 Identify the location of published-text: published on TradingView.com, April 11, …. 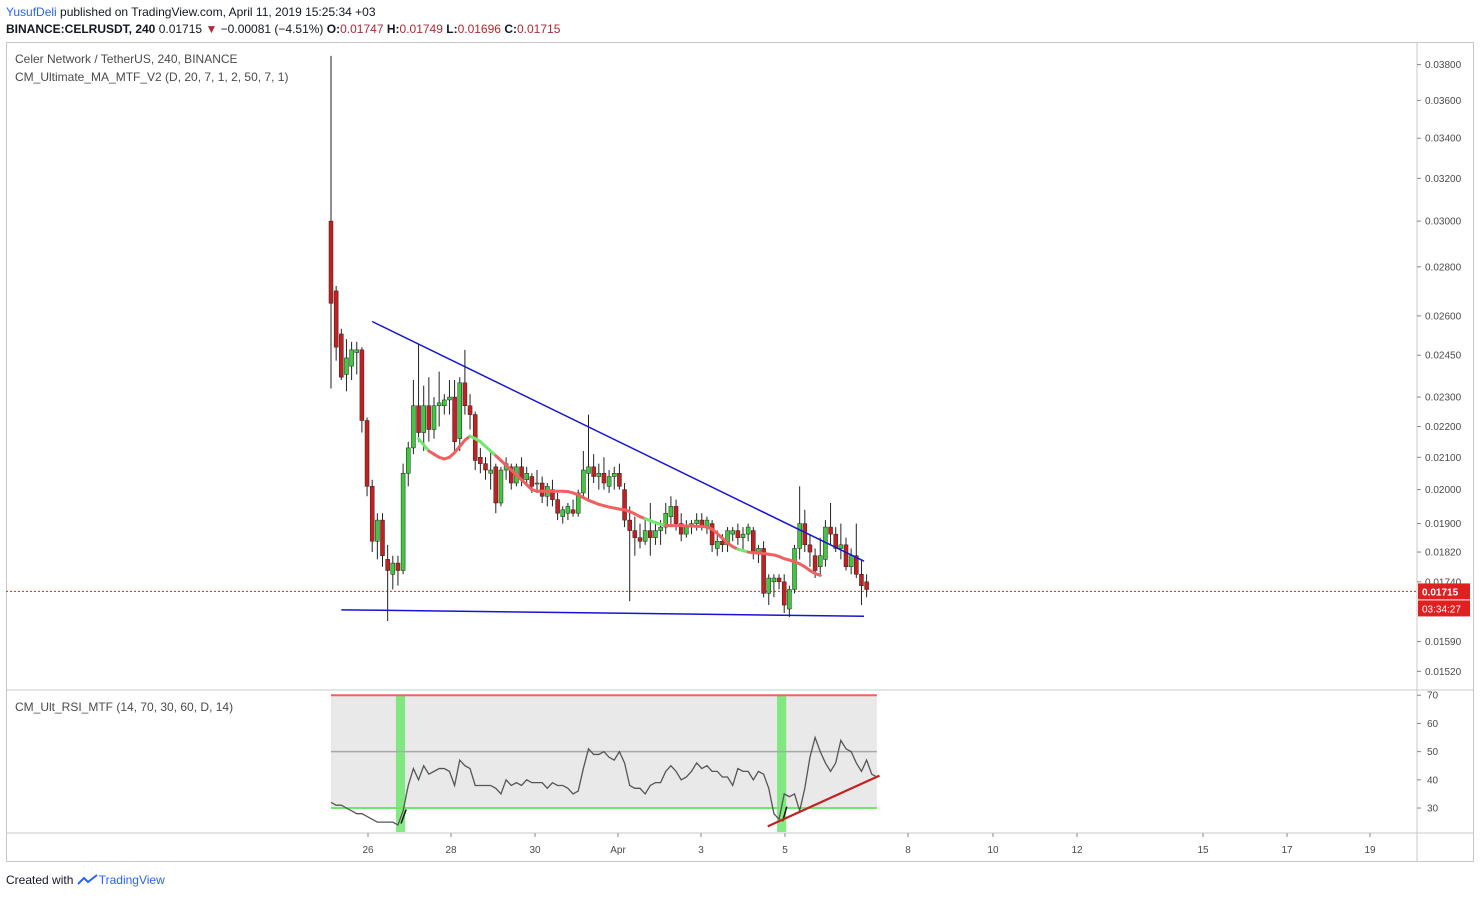
(216, 12).